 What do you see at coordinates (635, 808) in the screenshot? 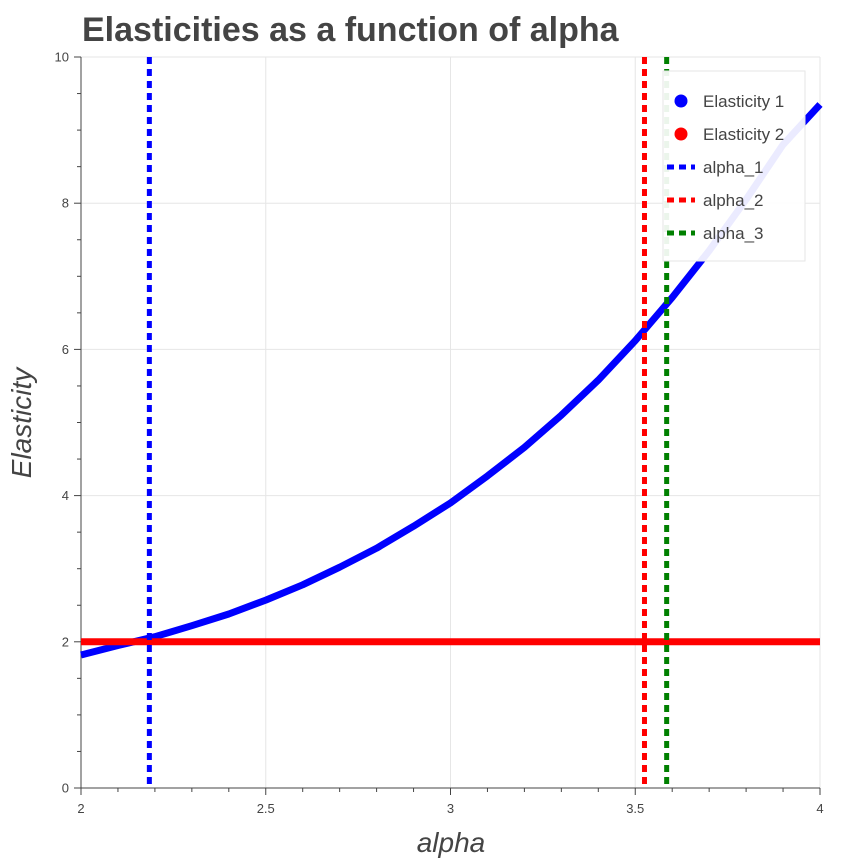
I see `x-tick-label: 3.5` at bounding box center [635, 808].